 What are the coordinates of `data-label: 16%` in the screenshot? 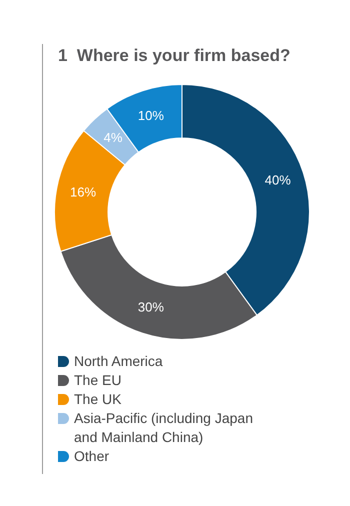 It's located at (83, 192).